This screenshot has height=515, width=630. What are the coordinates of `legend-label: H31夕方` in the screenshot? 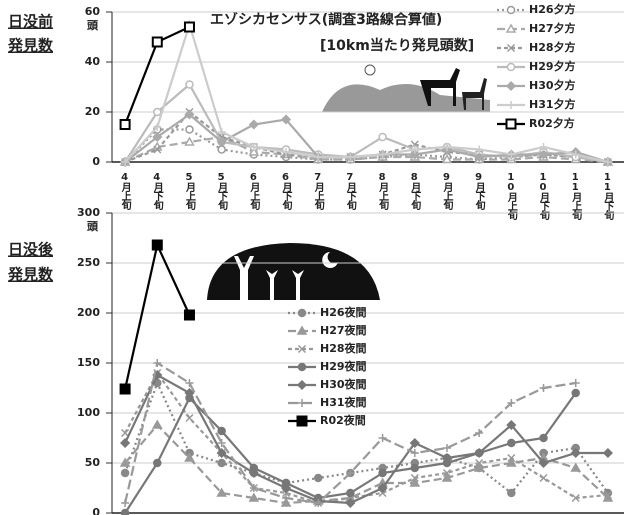 It's located at (552, 104).